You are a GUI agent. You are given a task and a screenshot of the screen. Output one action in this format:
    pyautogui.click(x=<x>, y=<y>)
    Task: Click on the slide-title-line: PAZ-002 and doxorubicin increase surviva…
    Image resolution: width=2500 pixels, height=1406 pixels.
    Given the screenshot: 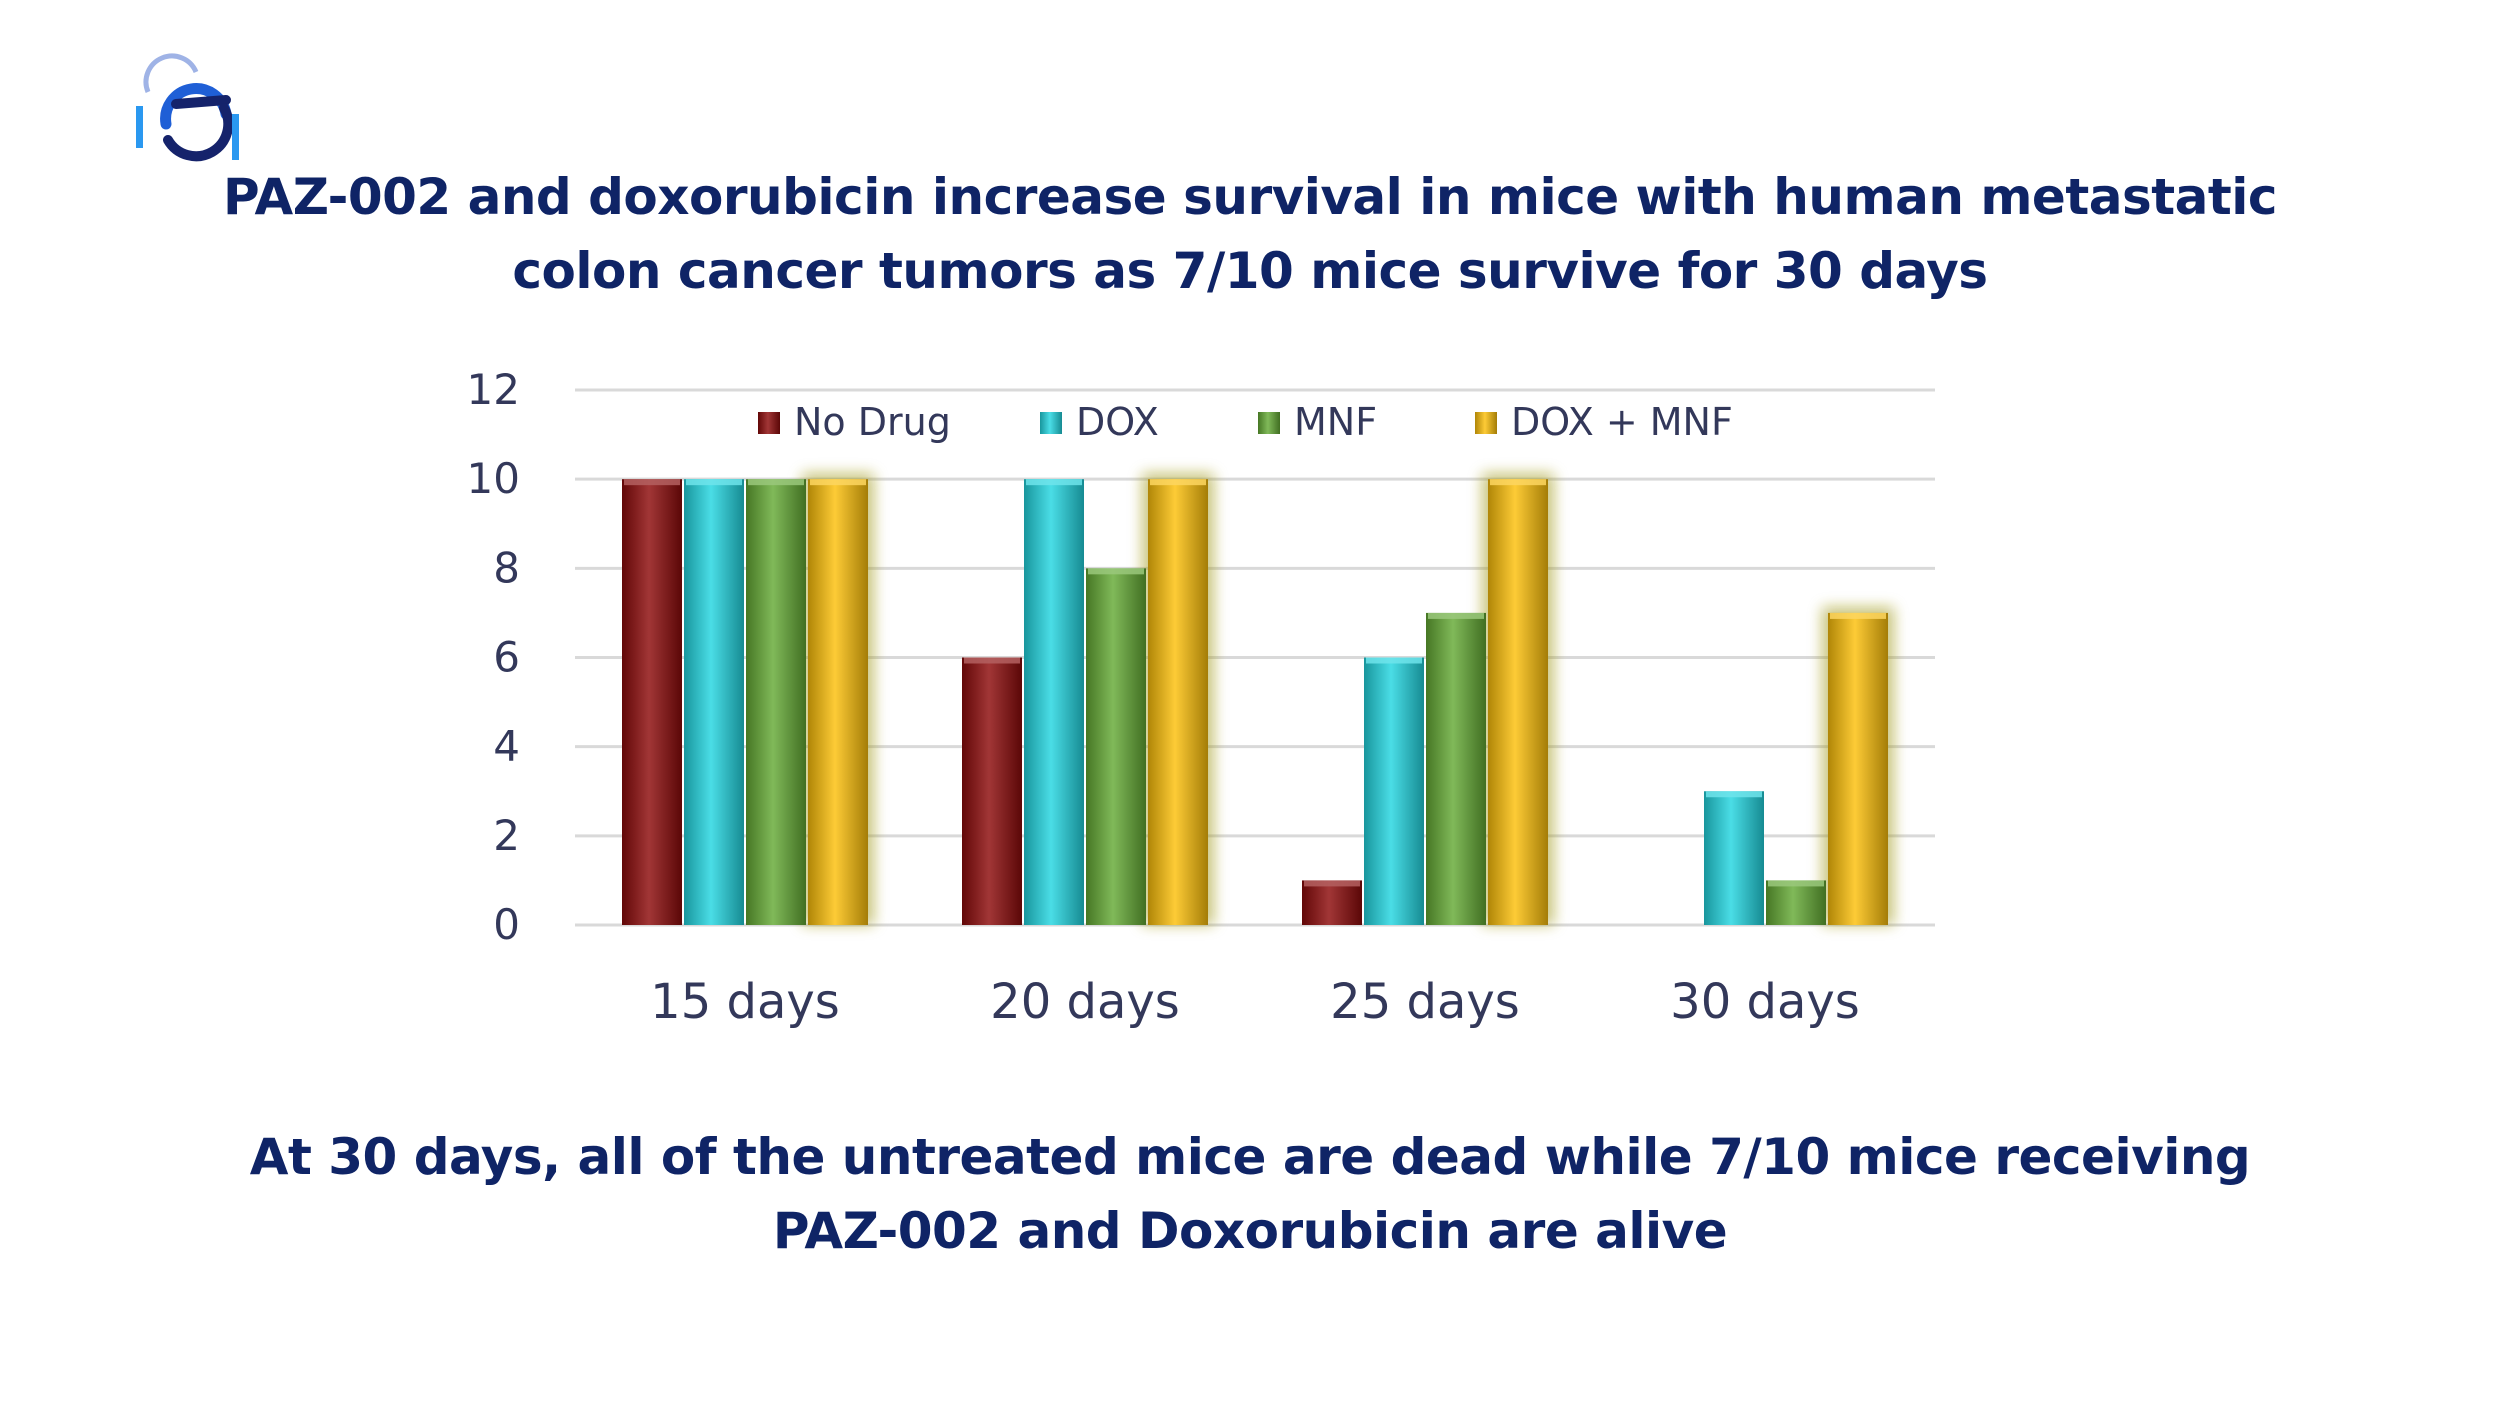 What is the action you would take?
    pyautogui.click(x=1250, y=197)
    